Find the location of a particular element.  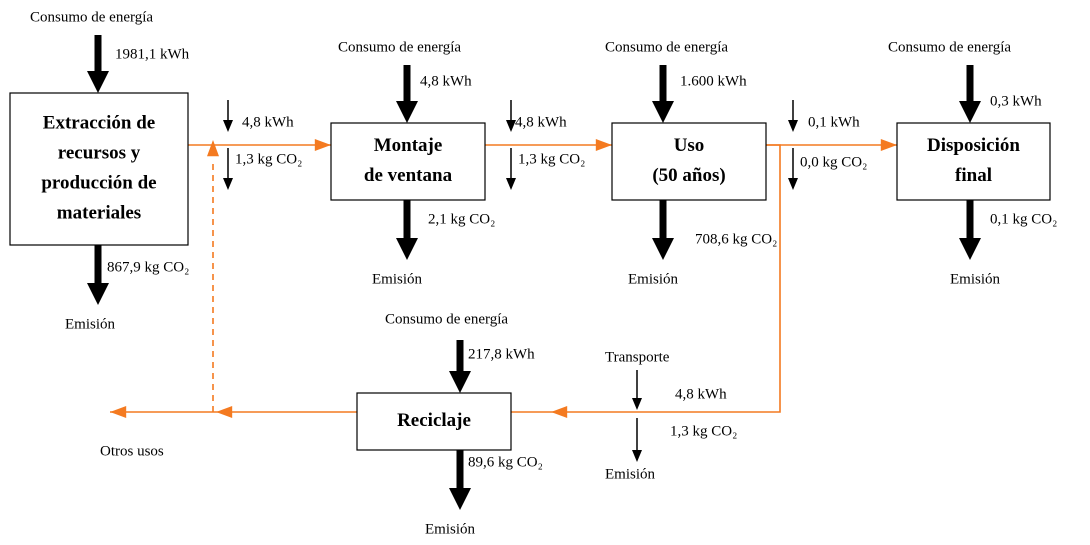

flow-label: 0,3 kWh is located at coordinates (1016, 101).